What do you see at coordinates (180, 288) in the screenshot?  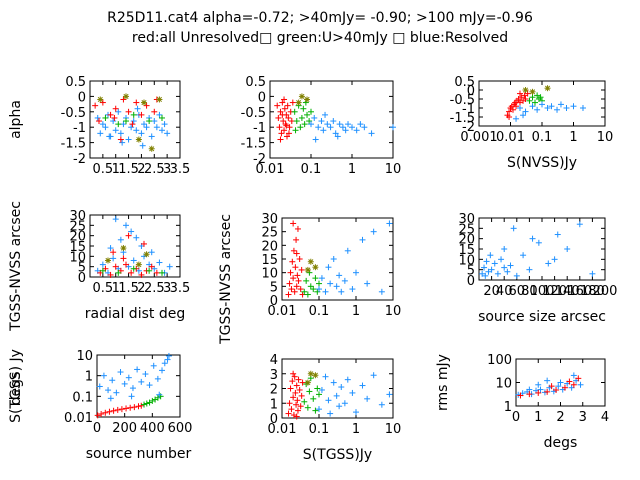 I see `x-tick-label: 3.5` at bounding box center [180, 288].